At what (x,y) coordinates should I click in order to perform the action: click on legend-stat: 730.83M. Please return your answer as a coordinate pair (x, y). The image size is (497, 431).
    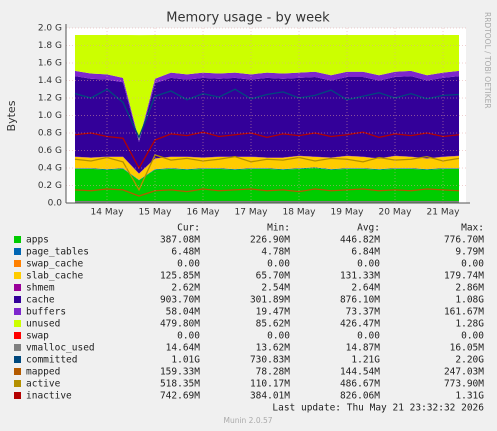
    Looking at the image, I should click on (270, 360).